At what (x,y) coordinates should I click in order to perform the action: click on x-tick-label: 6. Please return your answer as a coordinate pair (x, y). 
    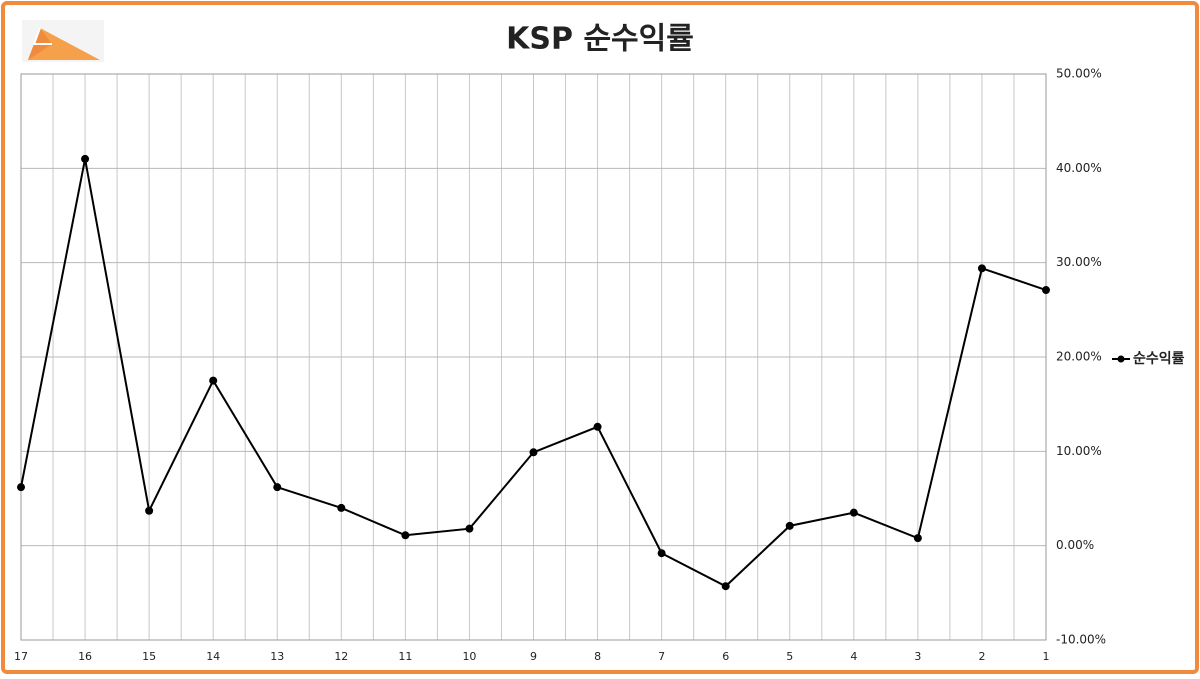
    Looking at the image, I should click on (725, 656).